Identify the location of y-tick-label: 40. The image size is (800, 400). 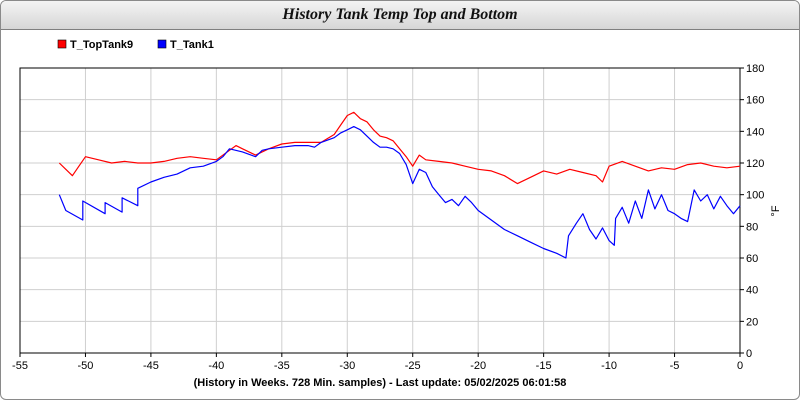
(752, 291).